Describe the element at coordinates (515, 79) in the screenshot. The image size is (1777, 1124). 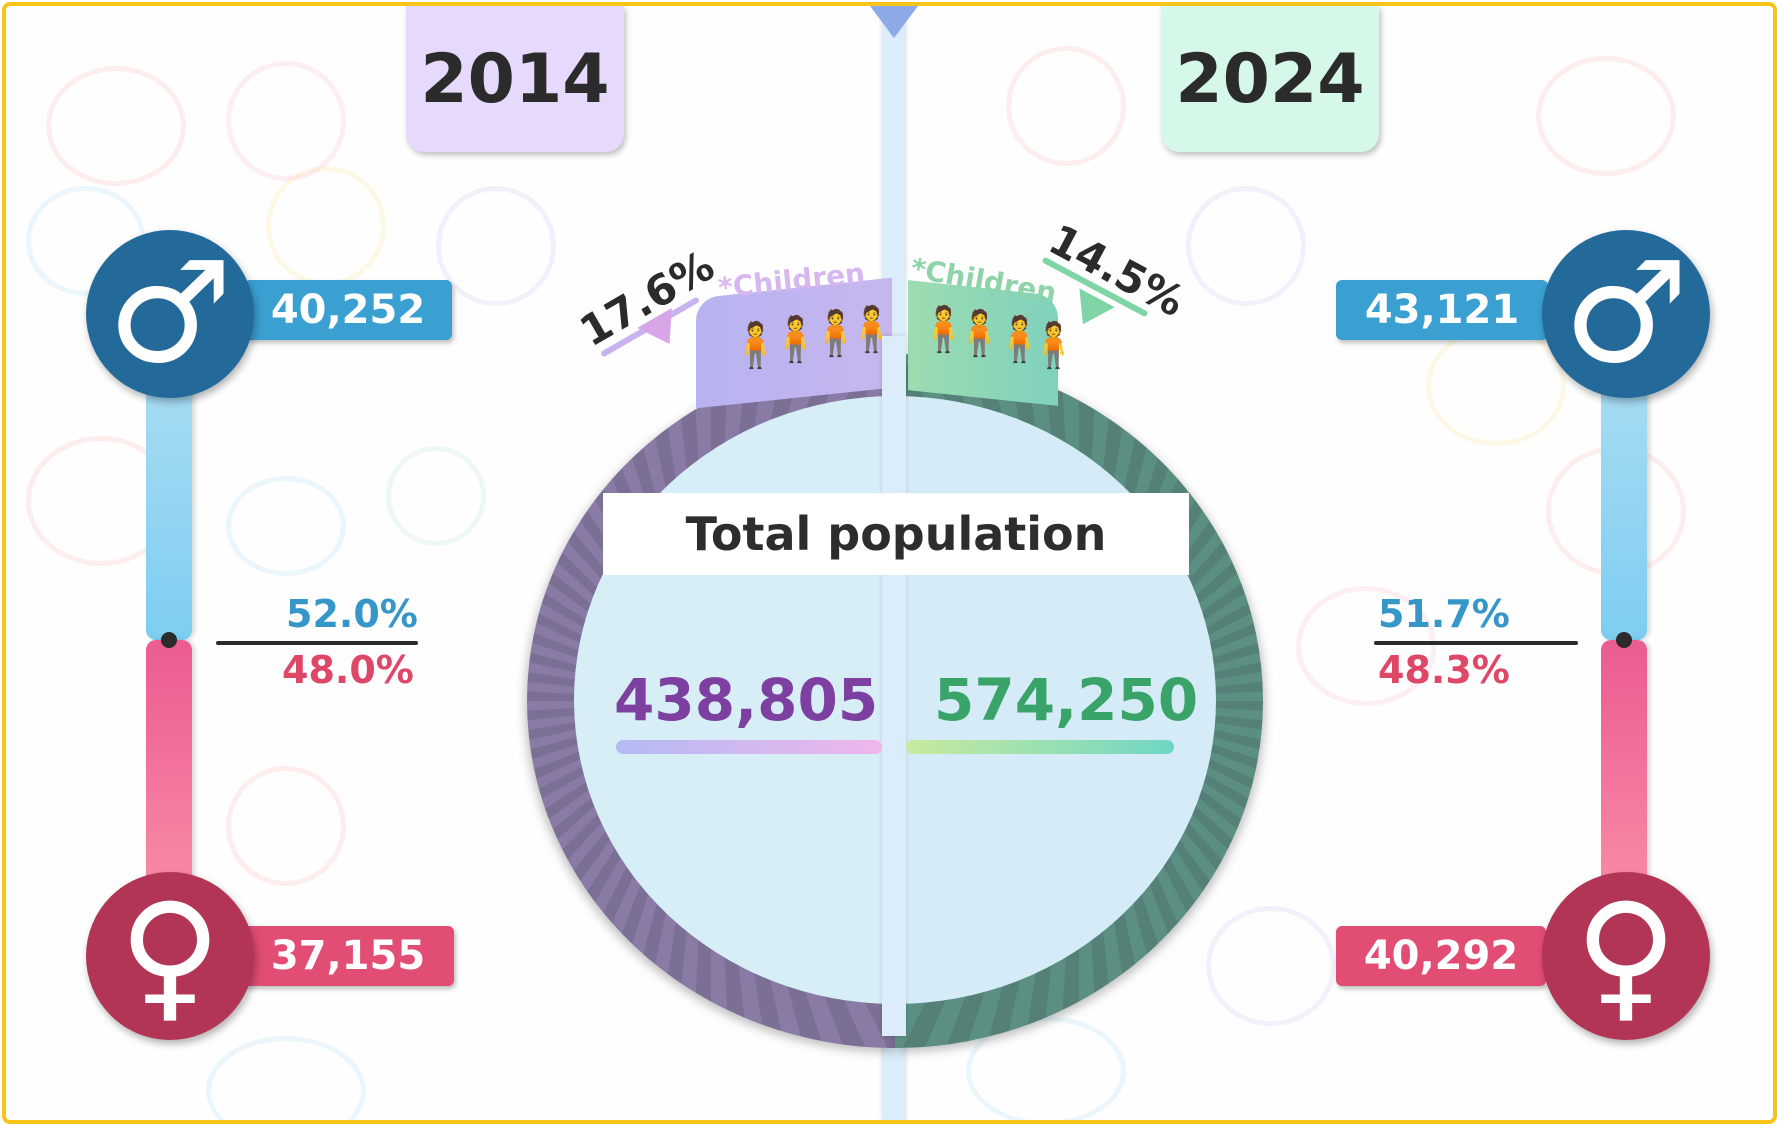
I see `year-tab-2014: 2014` at that location.